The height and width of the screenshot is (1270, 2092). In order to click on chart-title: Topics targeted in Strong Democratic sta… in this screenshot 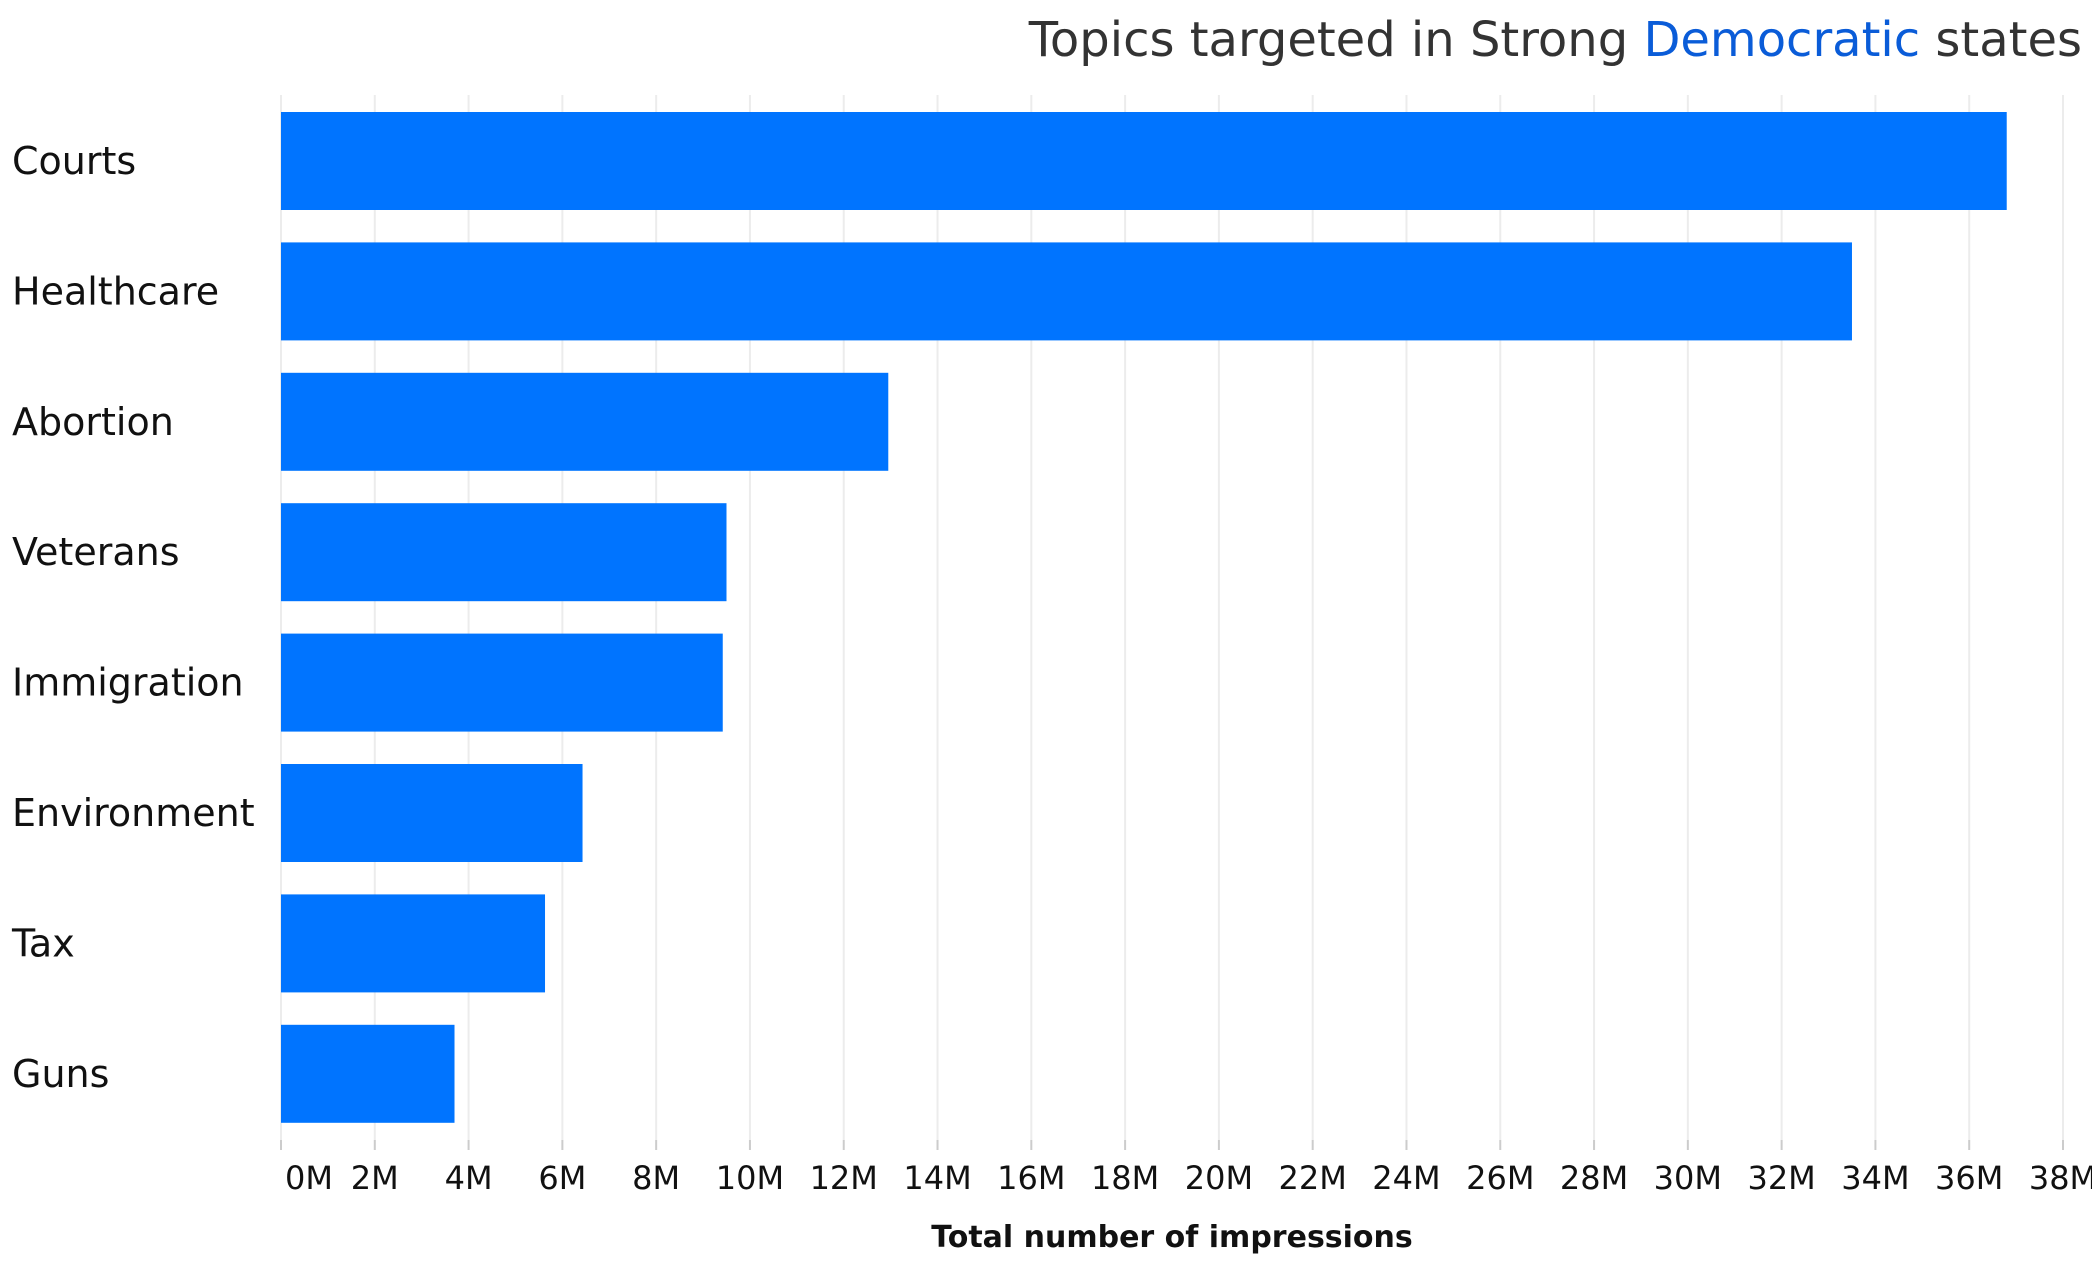, I will do `click(1555, 40)`.